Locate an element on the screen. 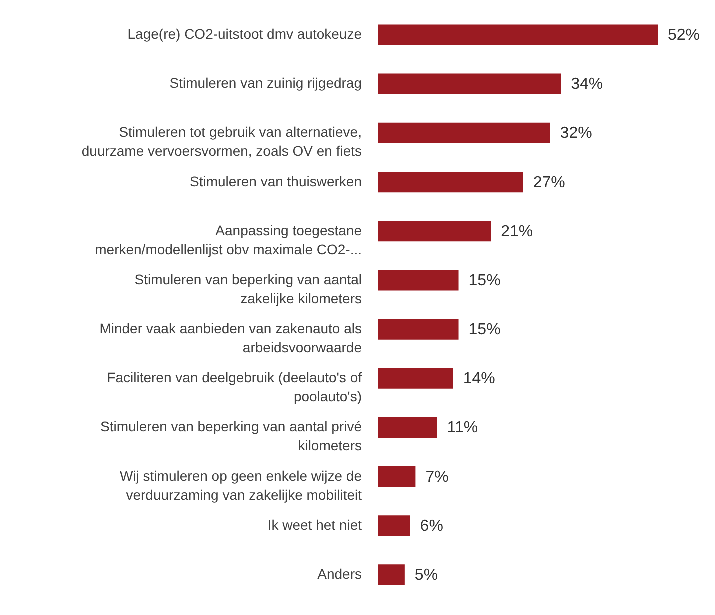  data-label: 32% is located at coordinates (576, 133).